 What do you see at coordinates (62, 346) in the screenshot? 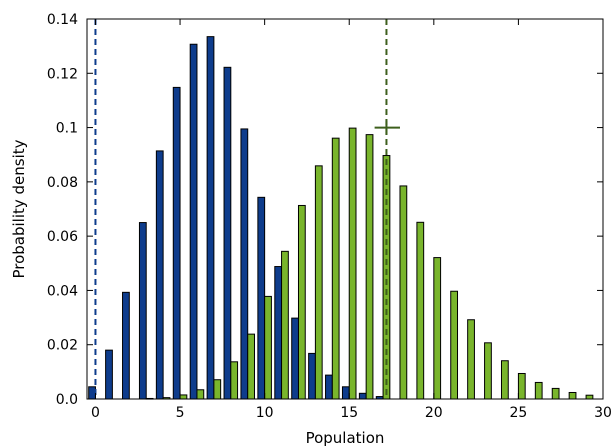
I see `y-tick-label: 0.02` at bounding box center [62, 346].